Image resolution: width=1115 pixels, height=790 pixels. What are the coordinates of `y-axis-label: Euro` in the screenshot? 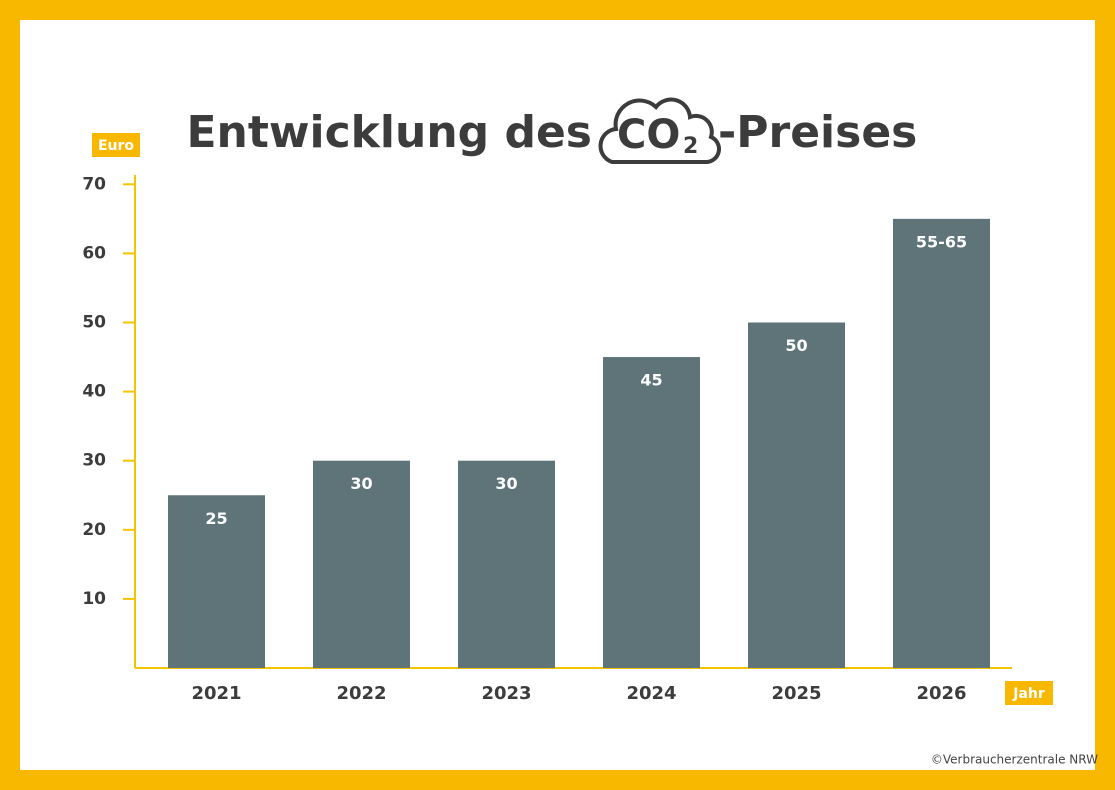 It's located at (116, 146).